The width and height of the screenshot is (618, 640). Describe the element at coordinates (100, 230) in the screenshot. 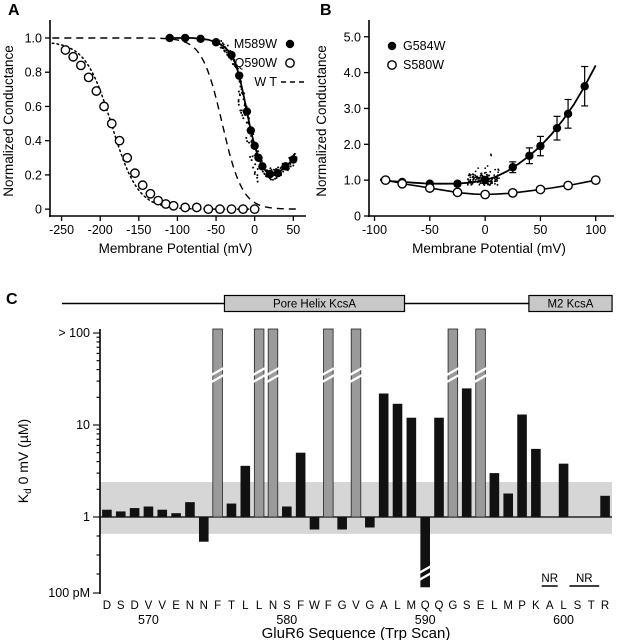

I see `x-tick-label: -200` at that location.